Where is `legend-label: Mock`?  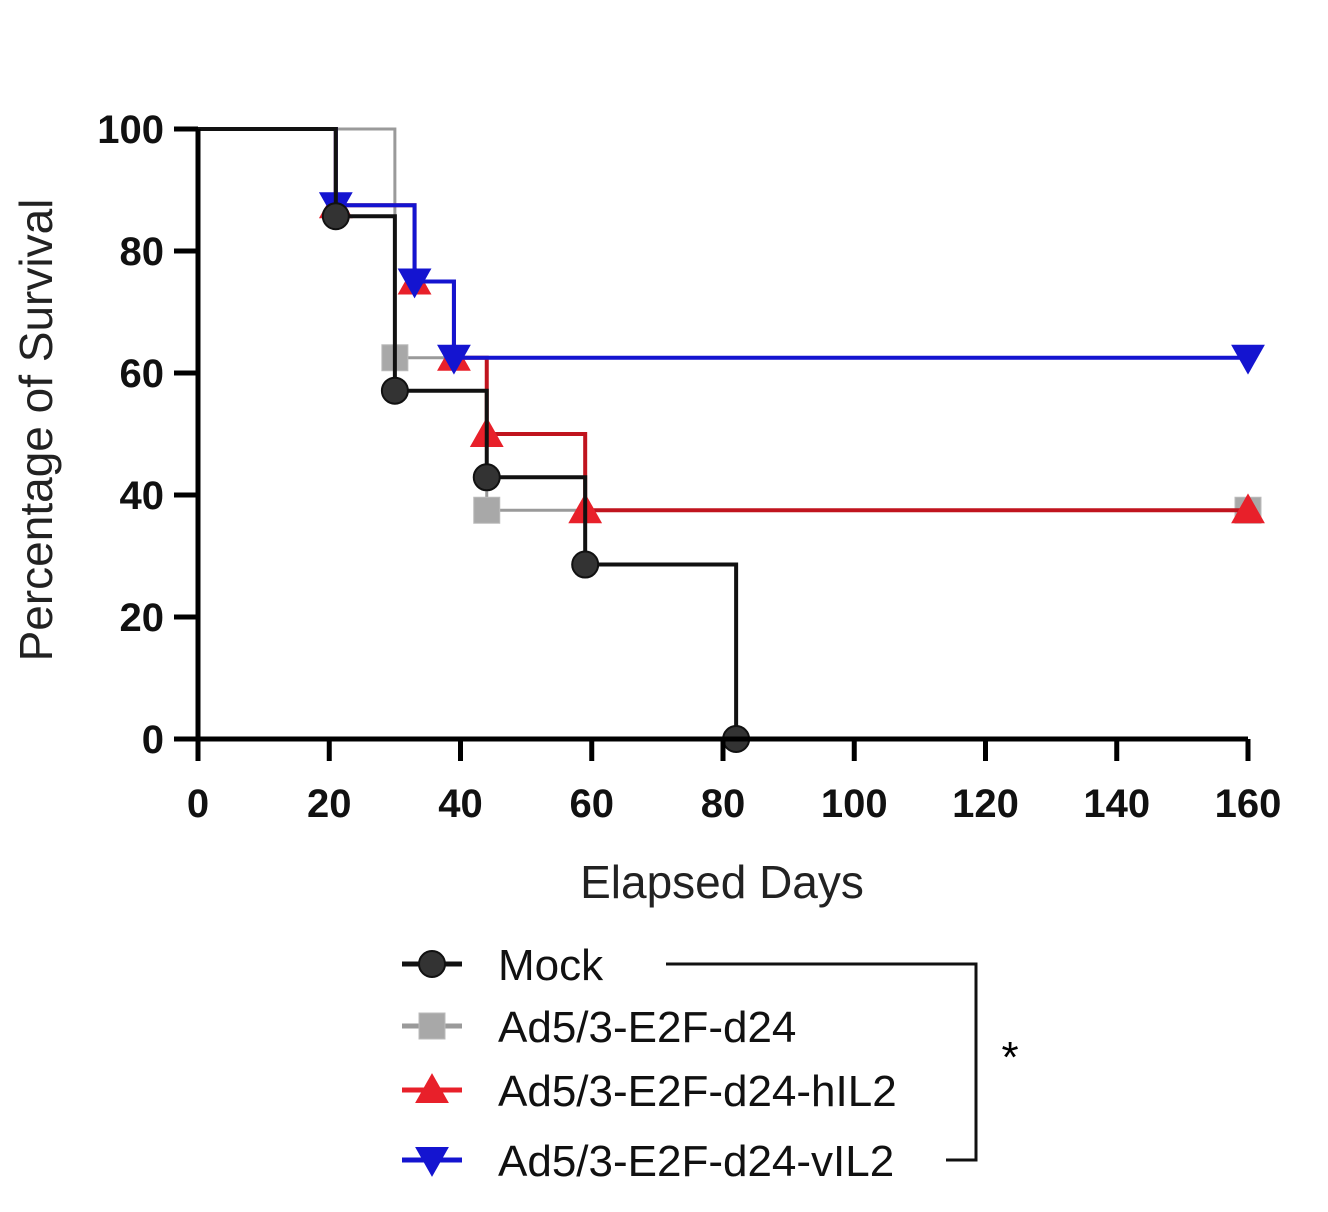 legend-label: Mock is located at coordinates (551, 965).